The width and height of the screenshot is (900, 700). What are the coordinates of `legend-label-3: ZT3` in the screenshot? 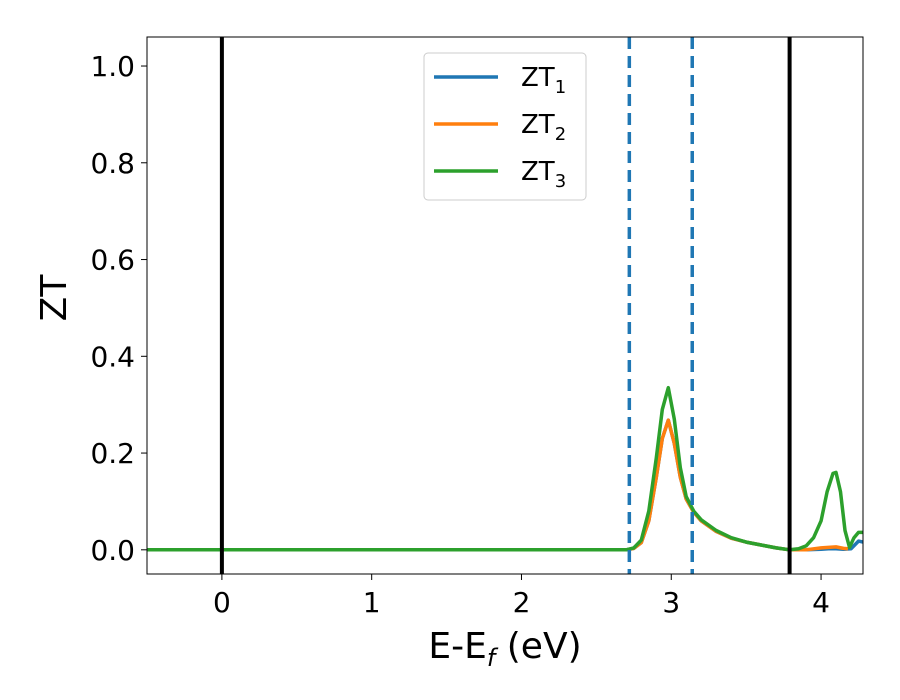 It's located at (543, 174).